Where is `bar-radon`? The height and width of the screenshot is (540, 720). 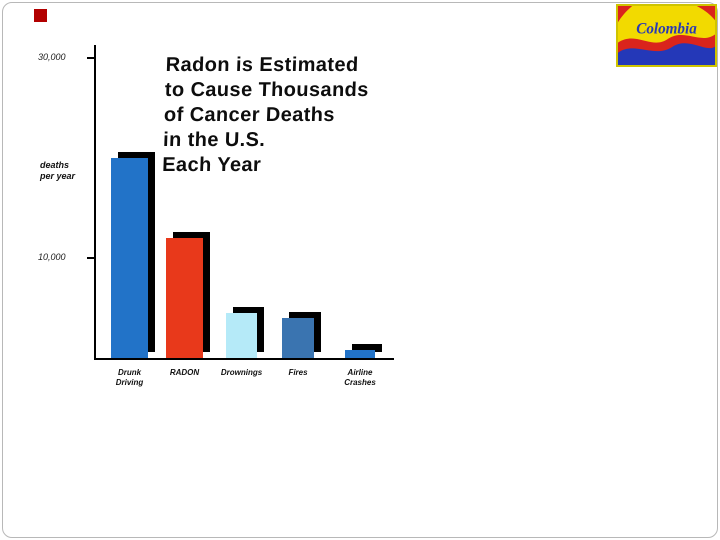
bar-radon is located at coordinates (184, 298).